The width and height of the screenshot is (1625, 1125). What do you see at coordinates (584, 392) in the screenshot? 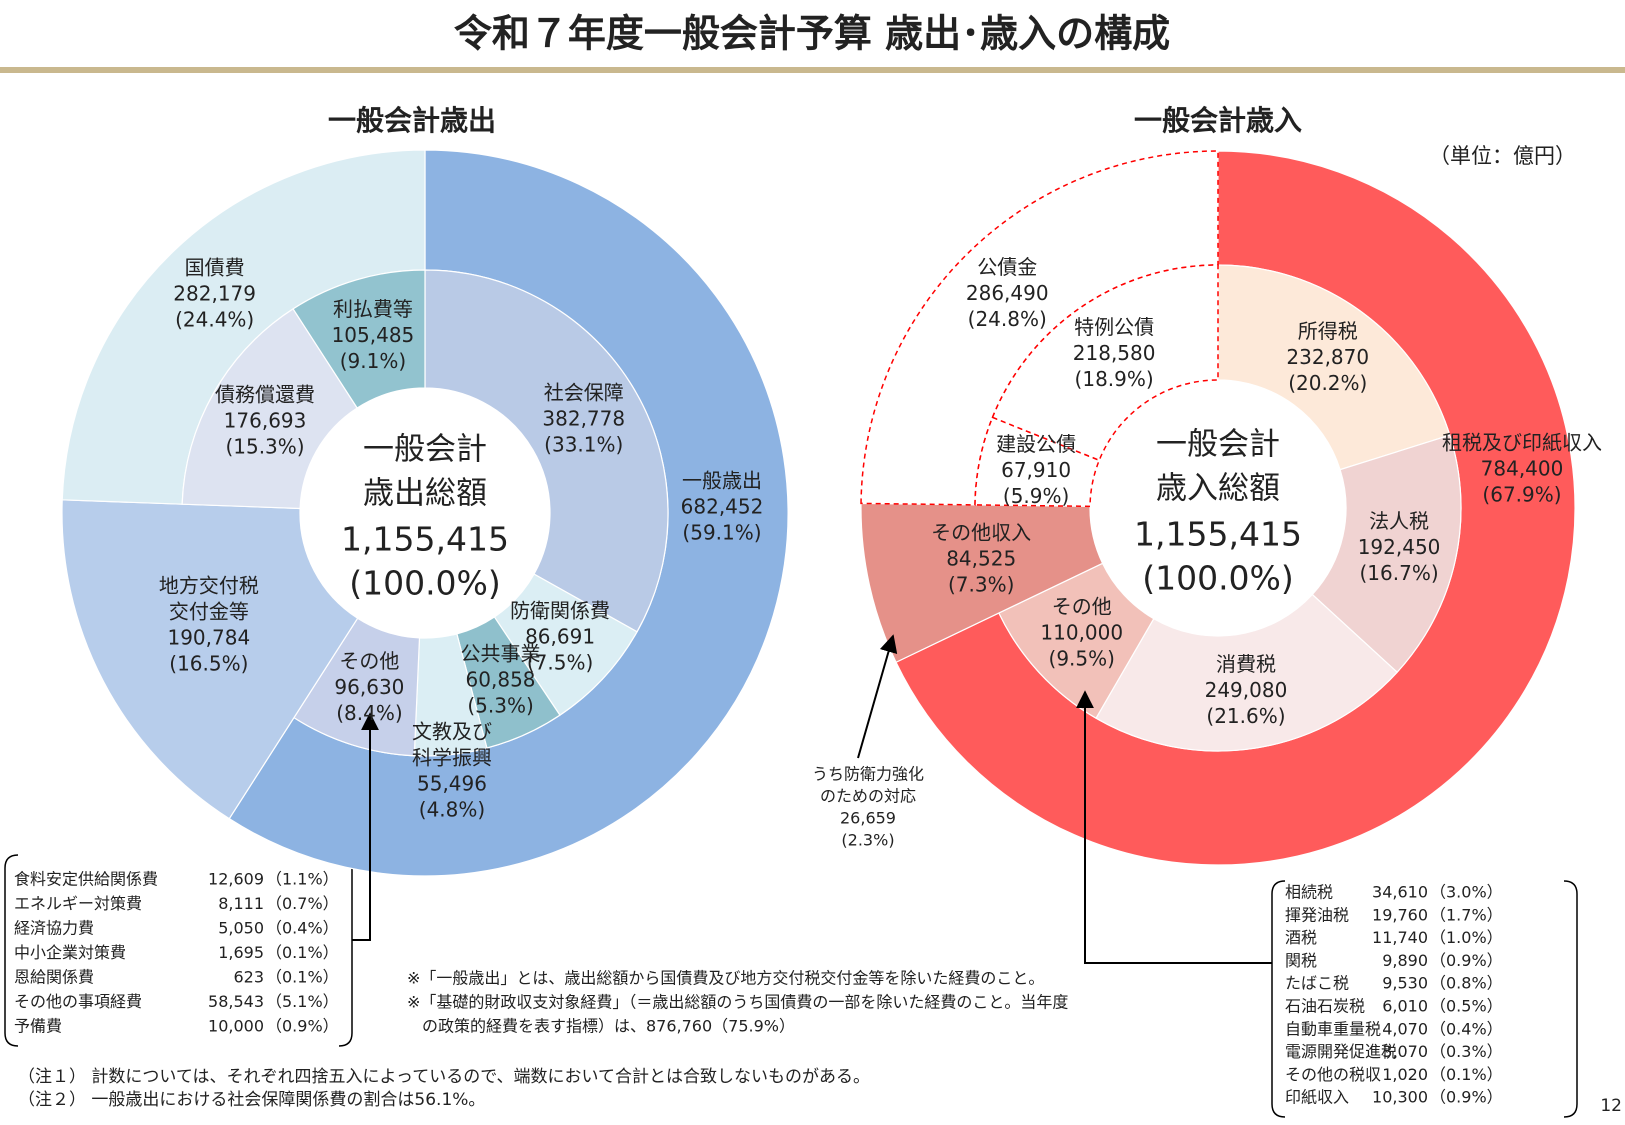
I see `segment-label: 社会保障` at bounding box center [584, 392].